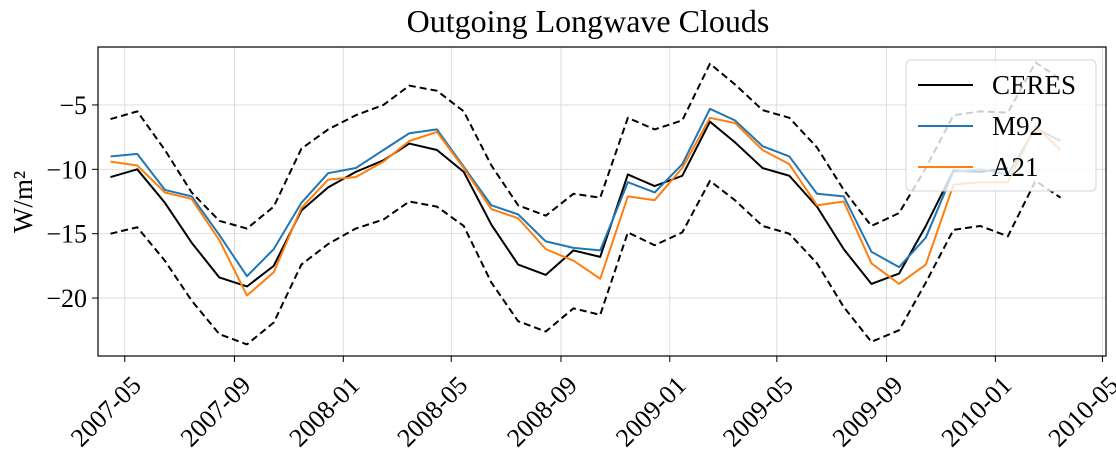  What do you see at coordinates (73, 105) in the screenshot?
I see `y-tick-label: −5` at bounding box center [73, 105].